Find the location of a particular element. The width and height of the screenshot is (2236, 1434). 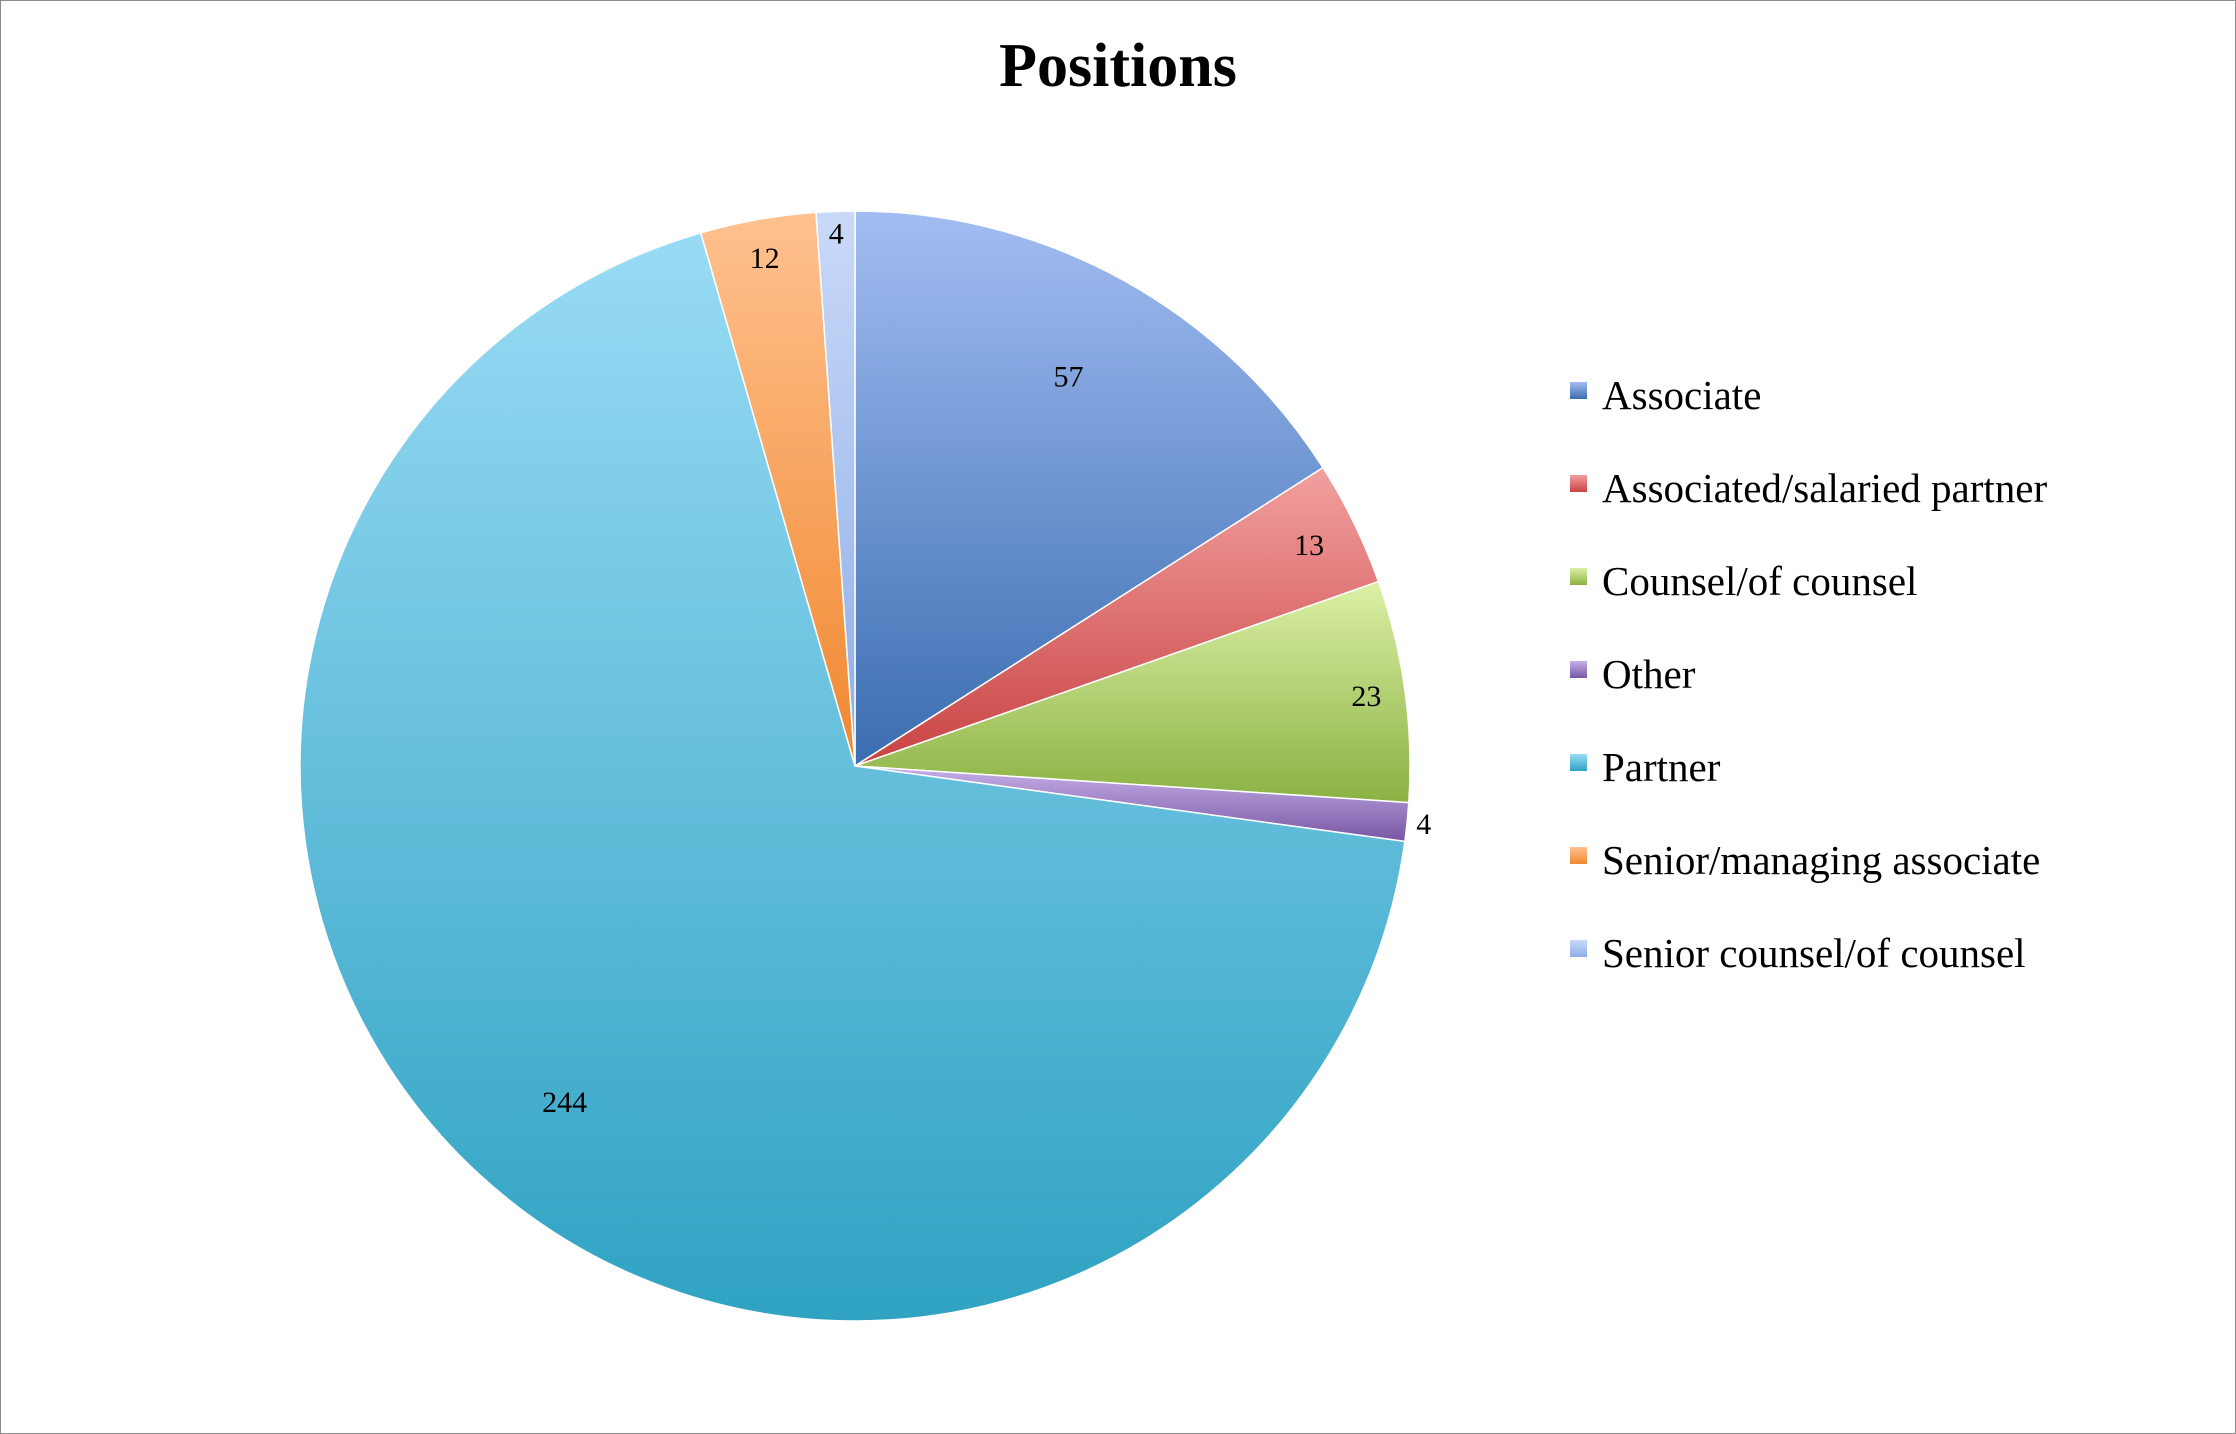

legend-item-other: Other is located at coordinates (1633, 674).